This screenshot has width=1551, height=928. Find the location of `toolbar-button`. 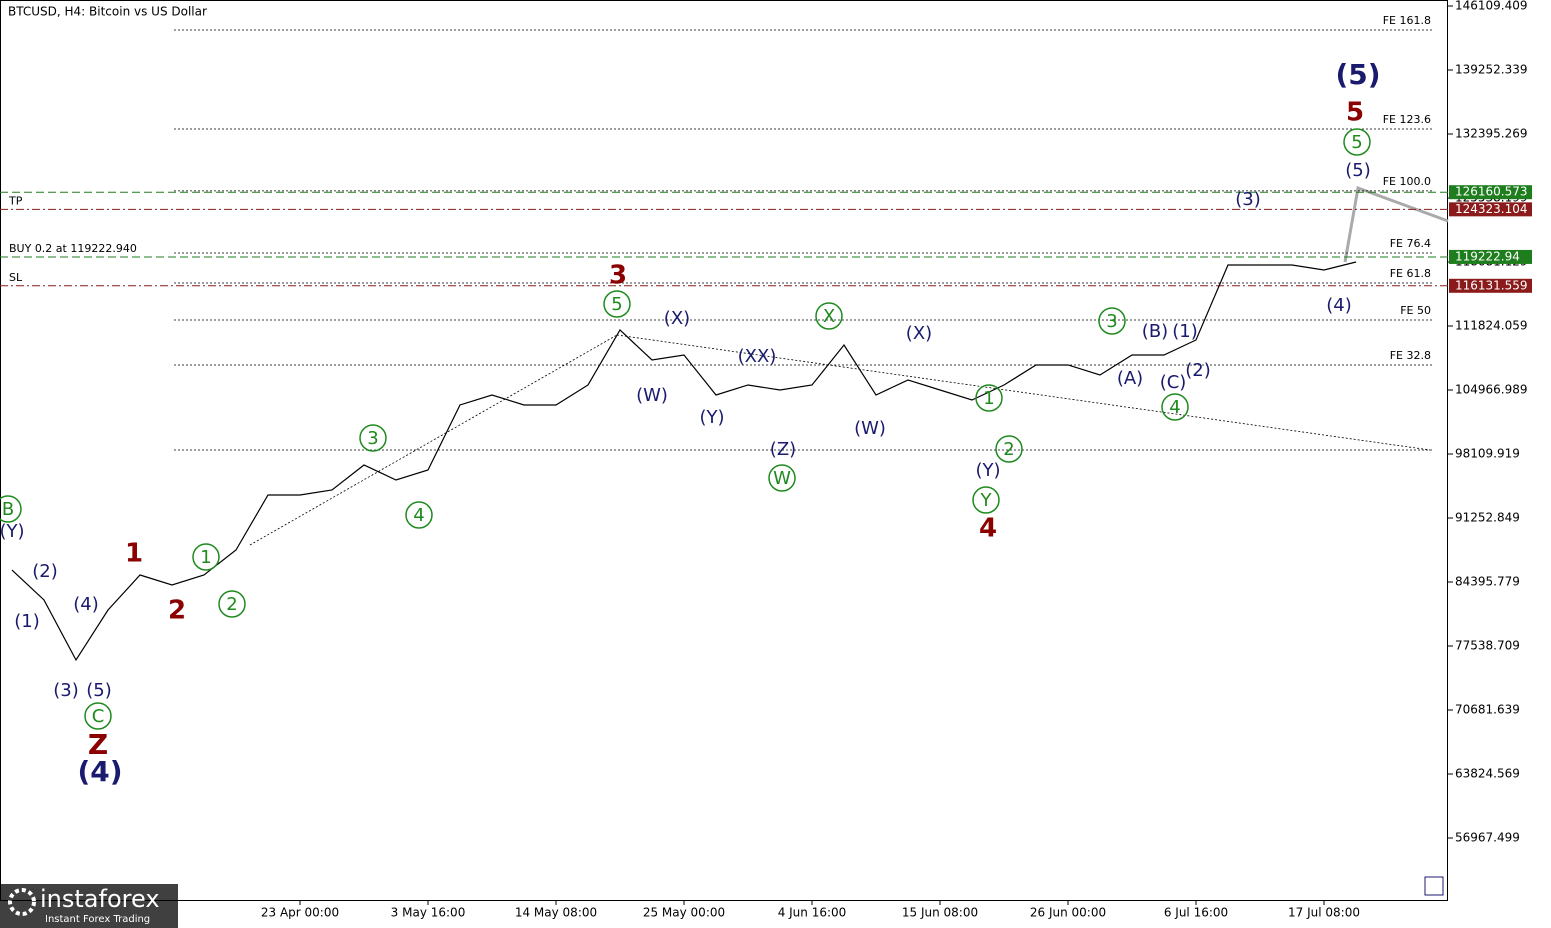

toolbar-button is located at coordinates (1434, 886).